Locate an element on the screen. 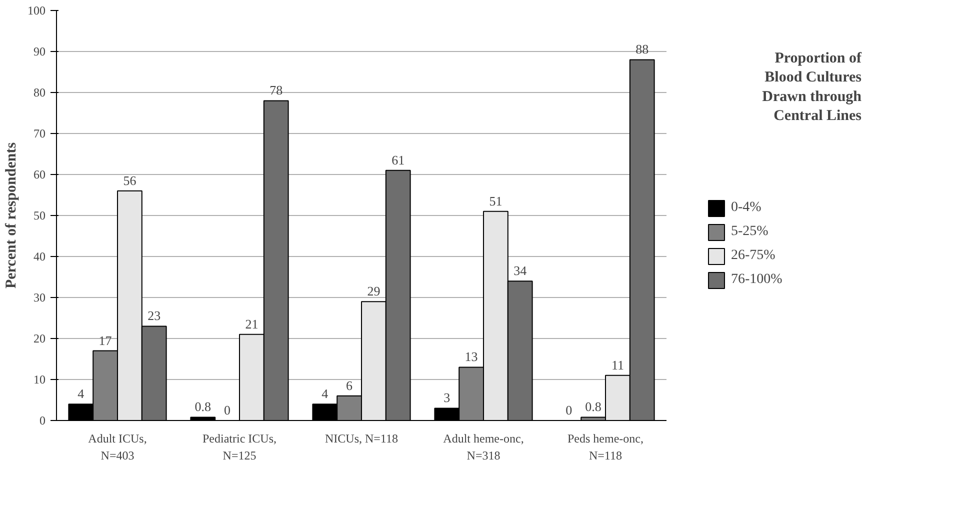 The image size is (965, 514). x-tick-label: Peds heme-onc, N=118 is located at coordinates (606, 447).